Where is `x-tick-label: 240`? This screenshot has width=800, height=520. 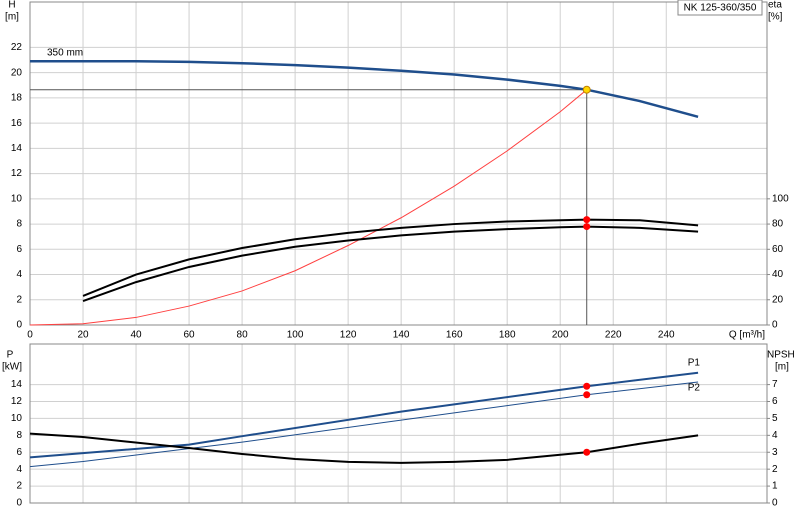
x-tick-label: 240 is located at coordinates (666, 335).